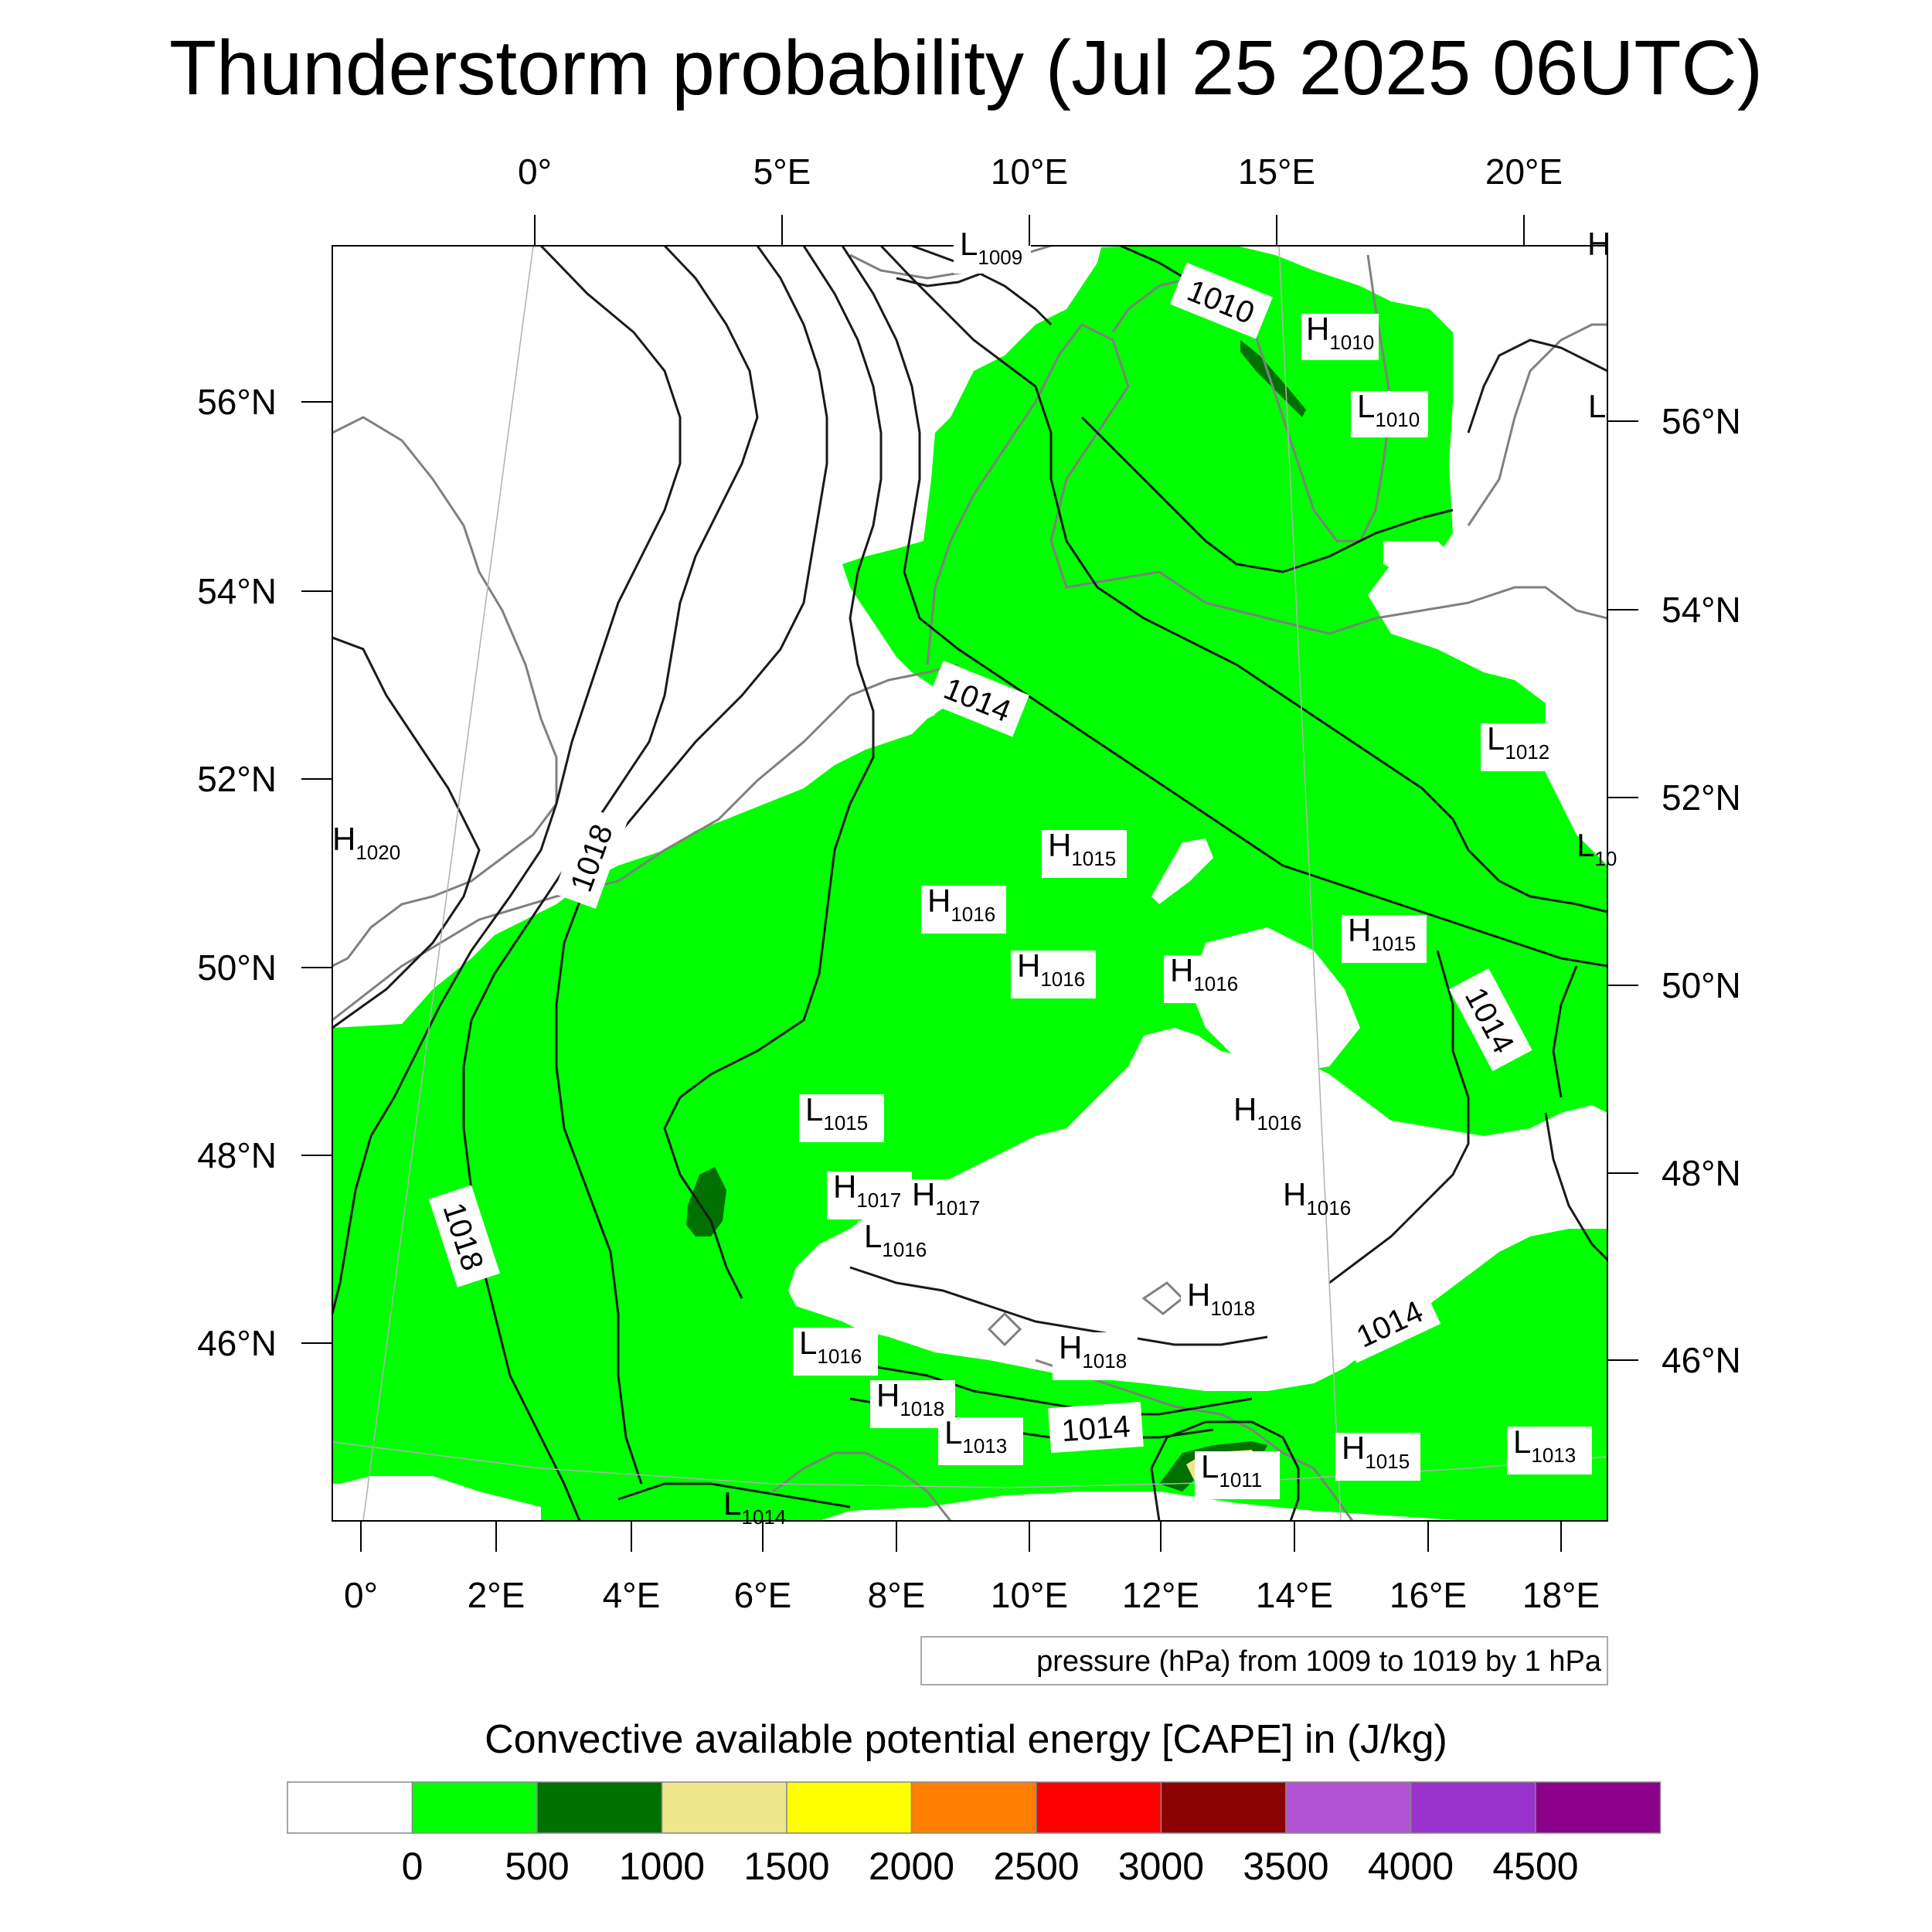 The image size is (1932, 1932). Describe the element at coordinates (981, 1440) in the screenshot. I see `pressure-center: L1013` at that location.